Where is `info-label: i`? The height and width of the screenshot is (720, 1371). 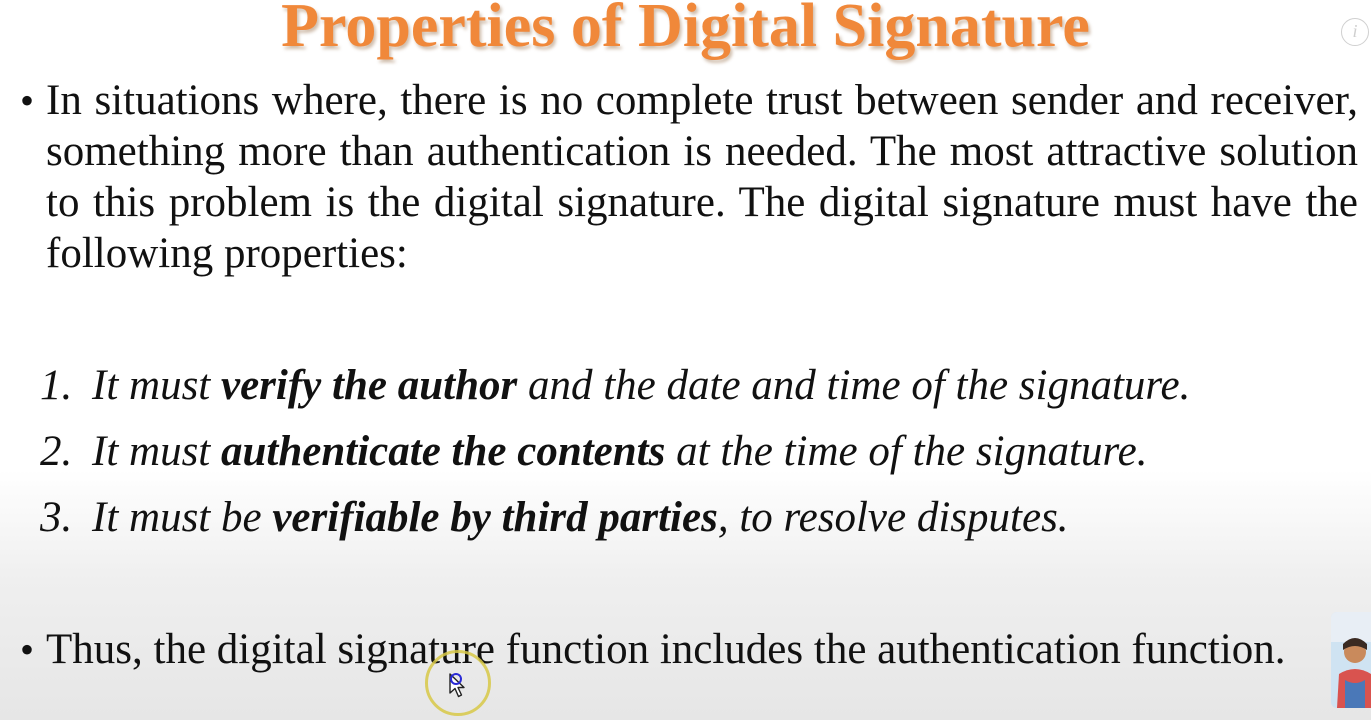 info-label: i is located at coordinates (1355, 31).